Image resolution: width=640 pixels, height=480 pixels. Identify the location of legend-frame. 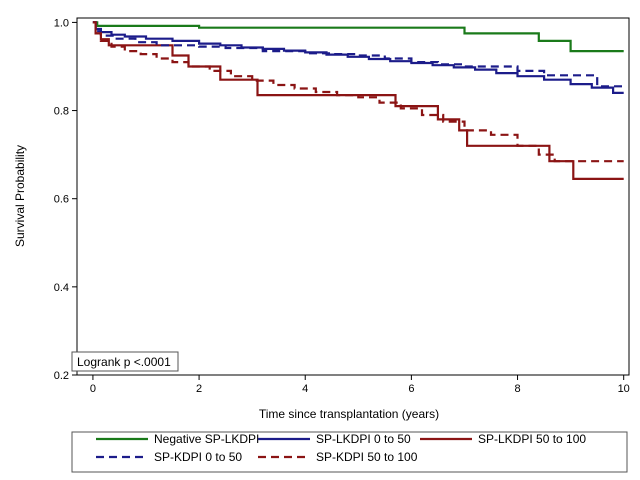
(349, 452).